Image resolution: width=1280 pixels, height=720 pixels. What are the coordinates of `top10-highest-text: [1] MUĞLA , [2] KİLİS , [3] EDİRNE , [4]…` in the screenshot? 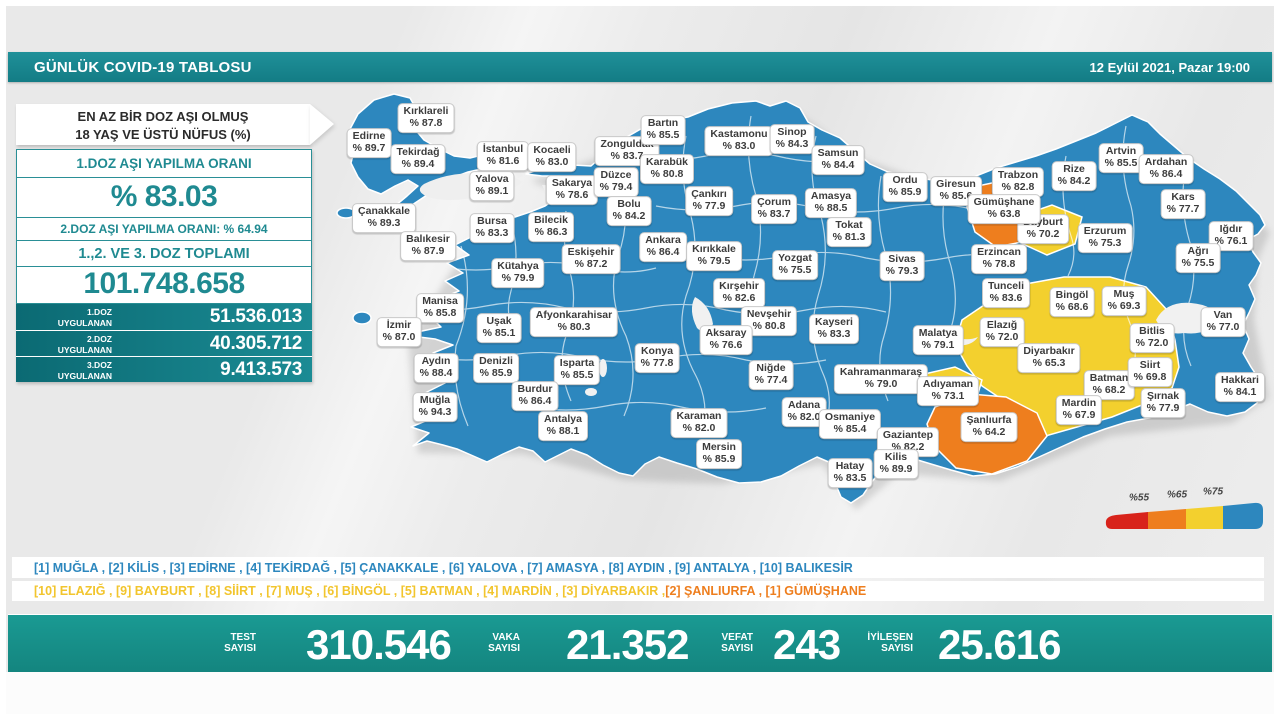 It's located at (443, 567).